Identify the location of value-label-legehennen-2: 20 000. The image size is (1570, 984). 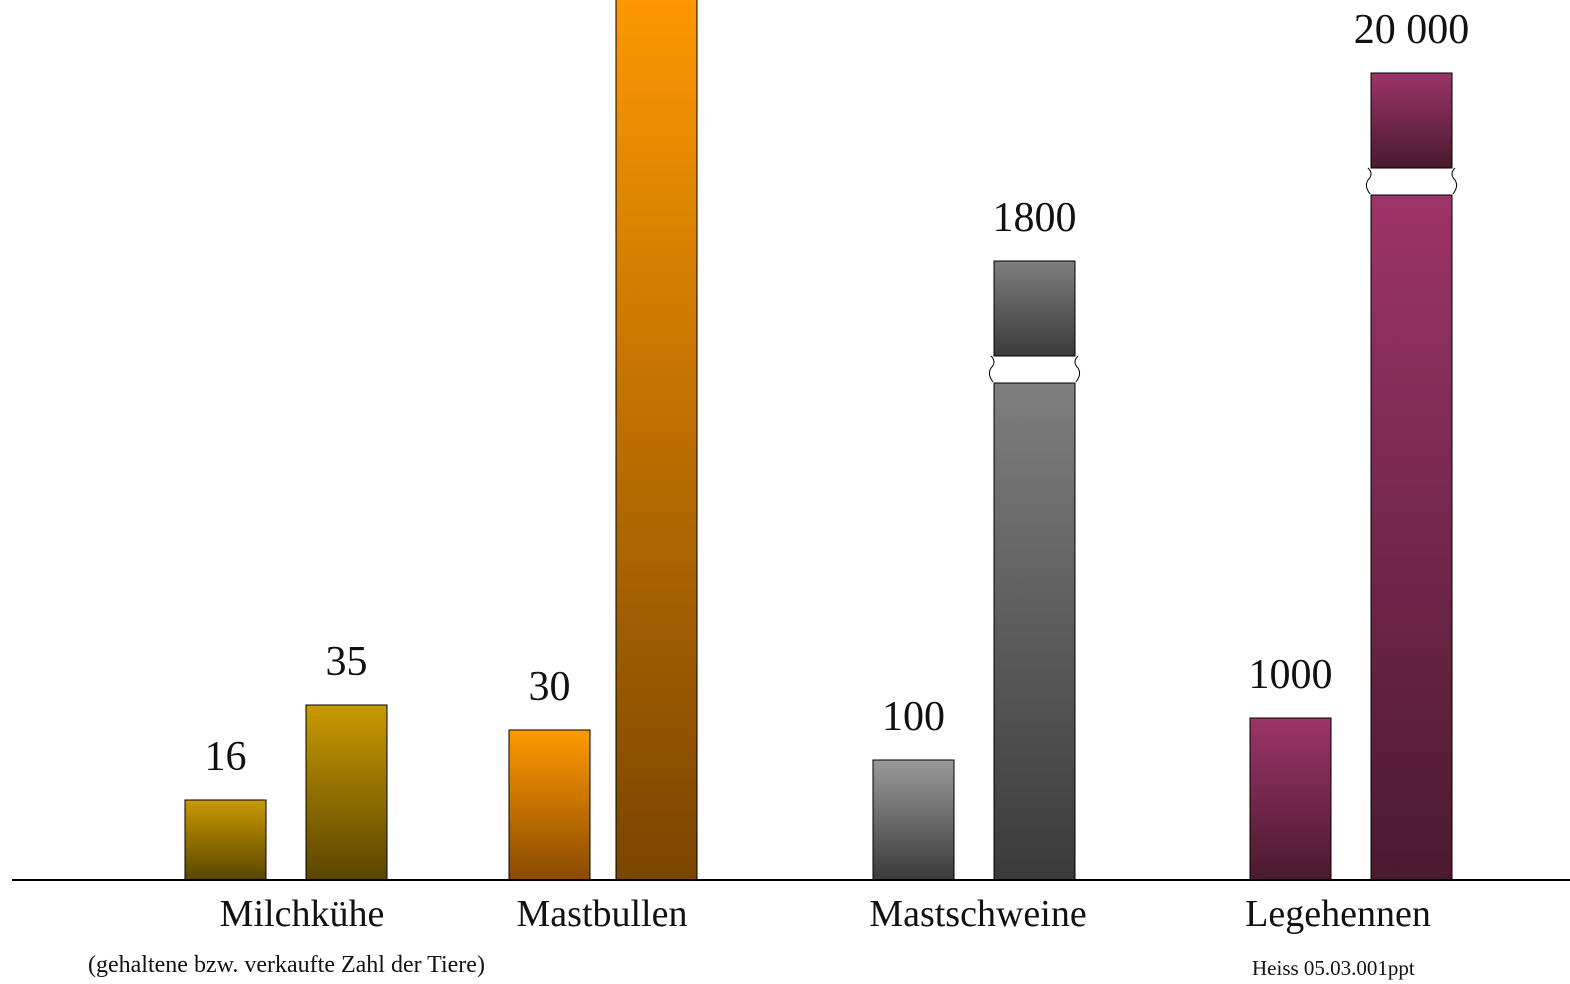
(1412, 30).